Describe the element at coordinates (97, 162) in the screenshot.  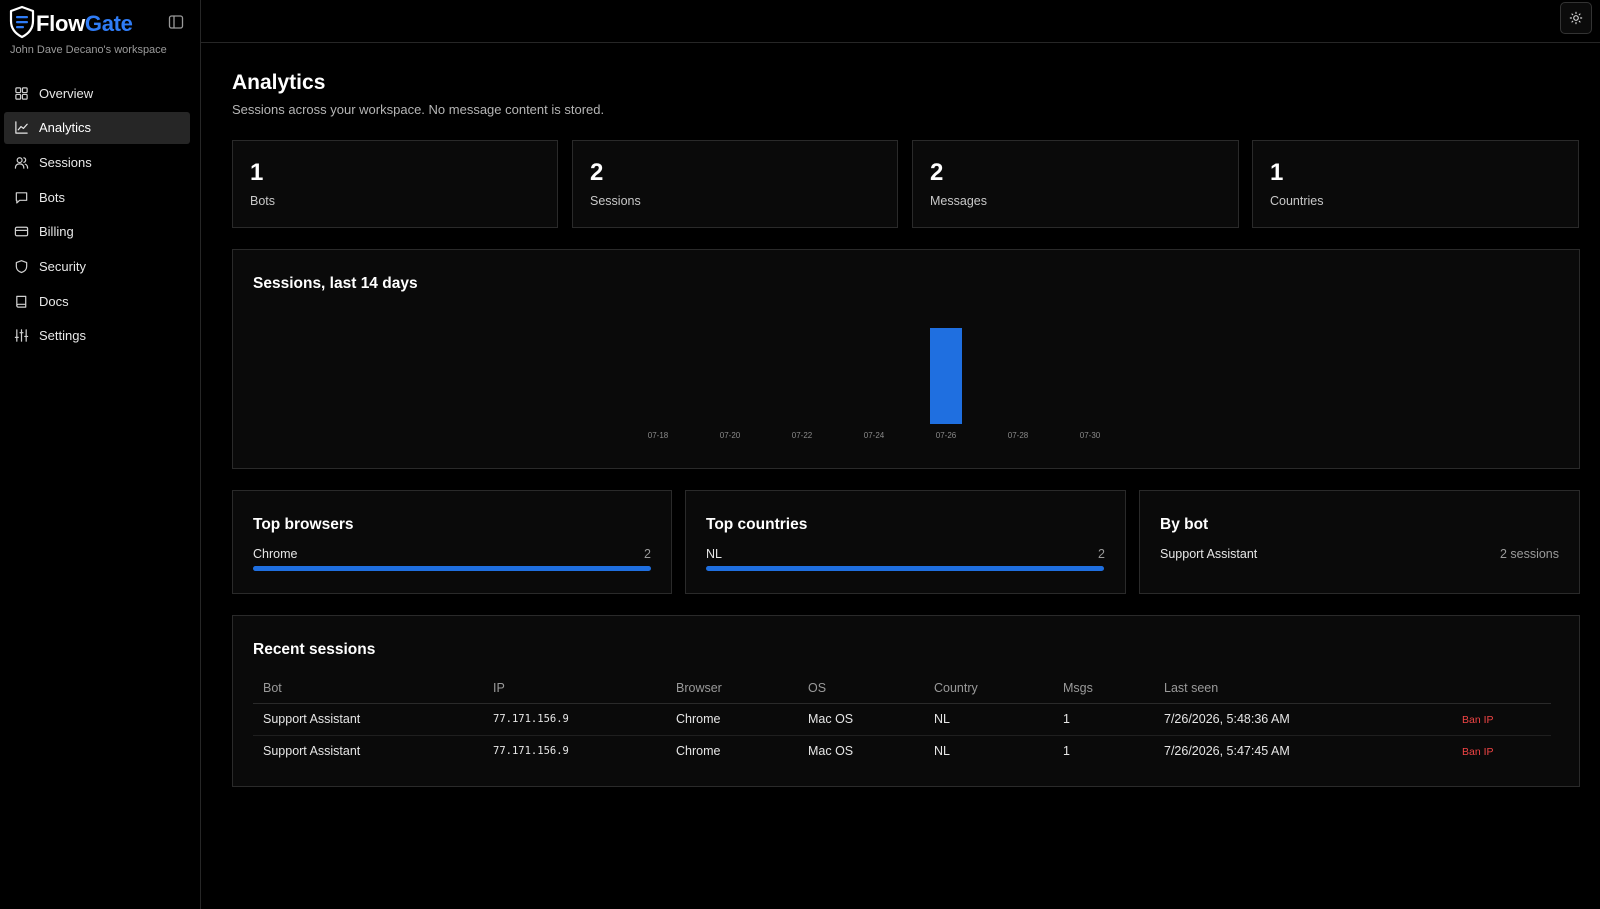
I see `sidebar-item-sessions: Sessions` at that location.